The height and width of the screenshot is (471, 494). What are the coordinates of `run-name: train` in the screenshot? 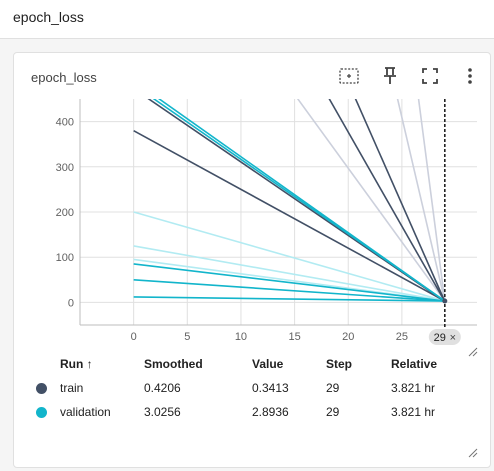 It's located at (72, 388).